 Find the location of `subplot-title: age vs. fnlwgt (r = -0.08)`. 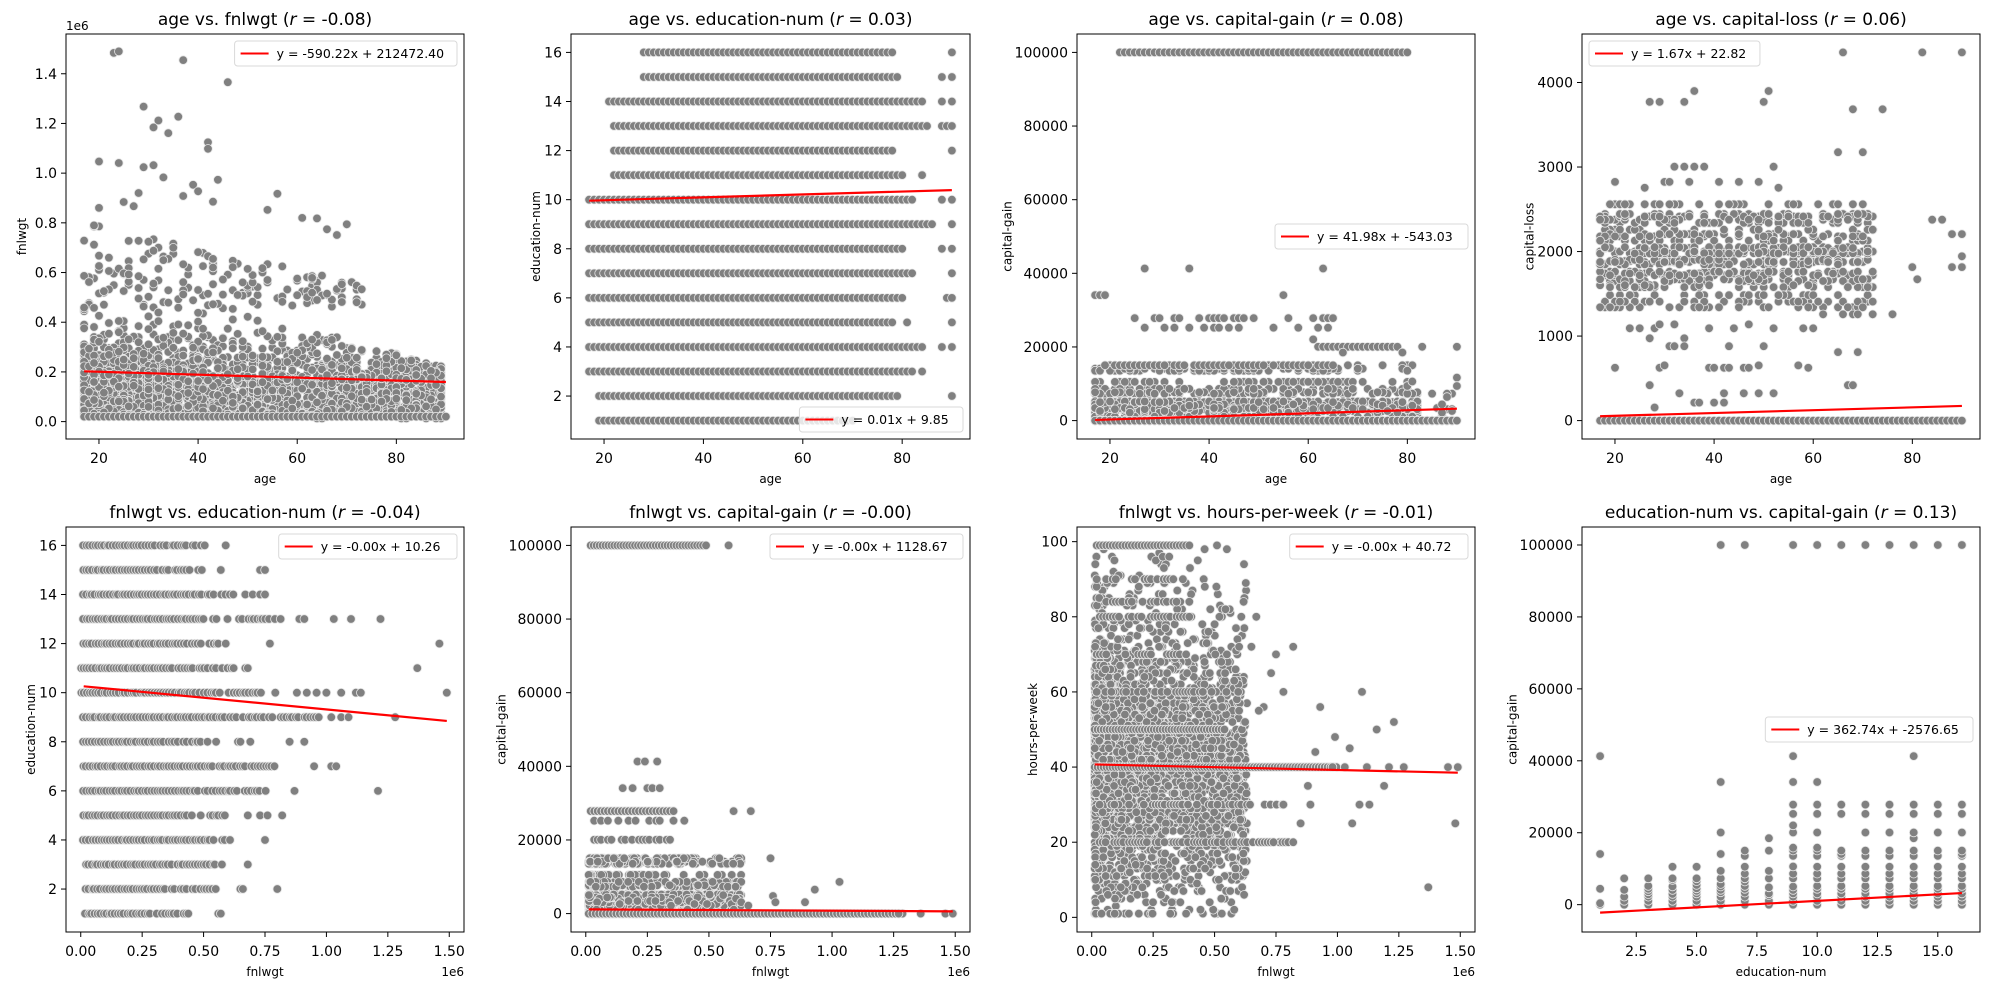

subplot-title: age vs. fnlwgt (r = -0.08) is located at coordinates (265, 20).